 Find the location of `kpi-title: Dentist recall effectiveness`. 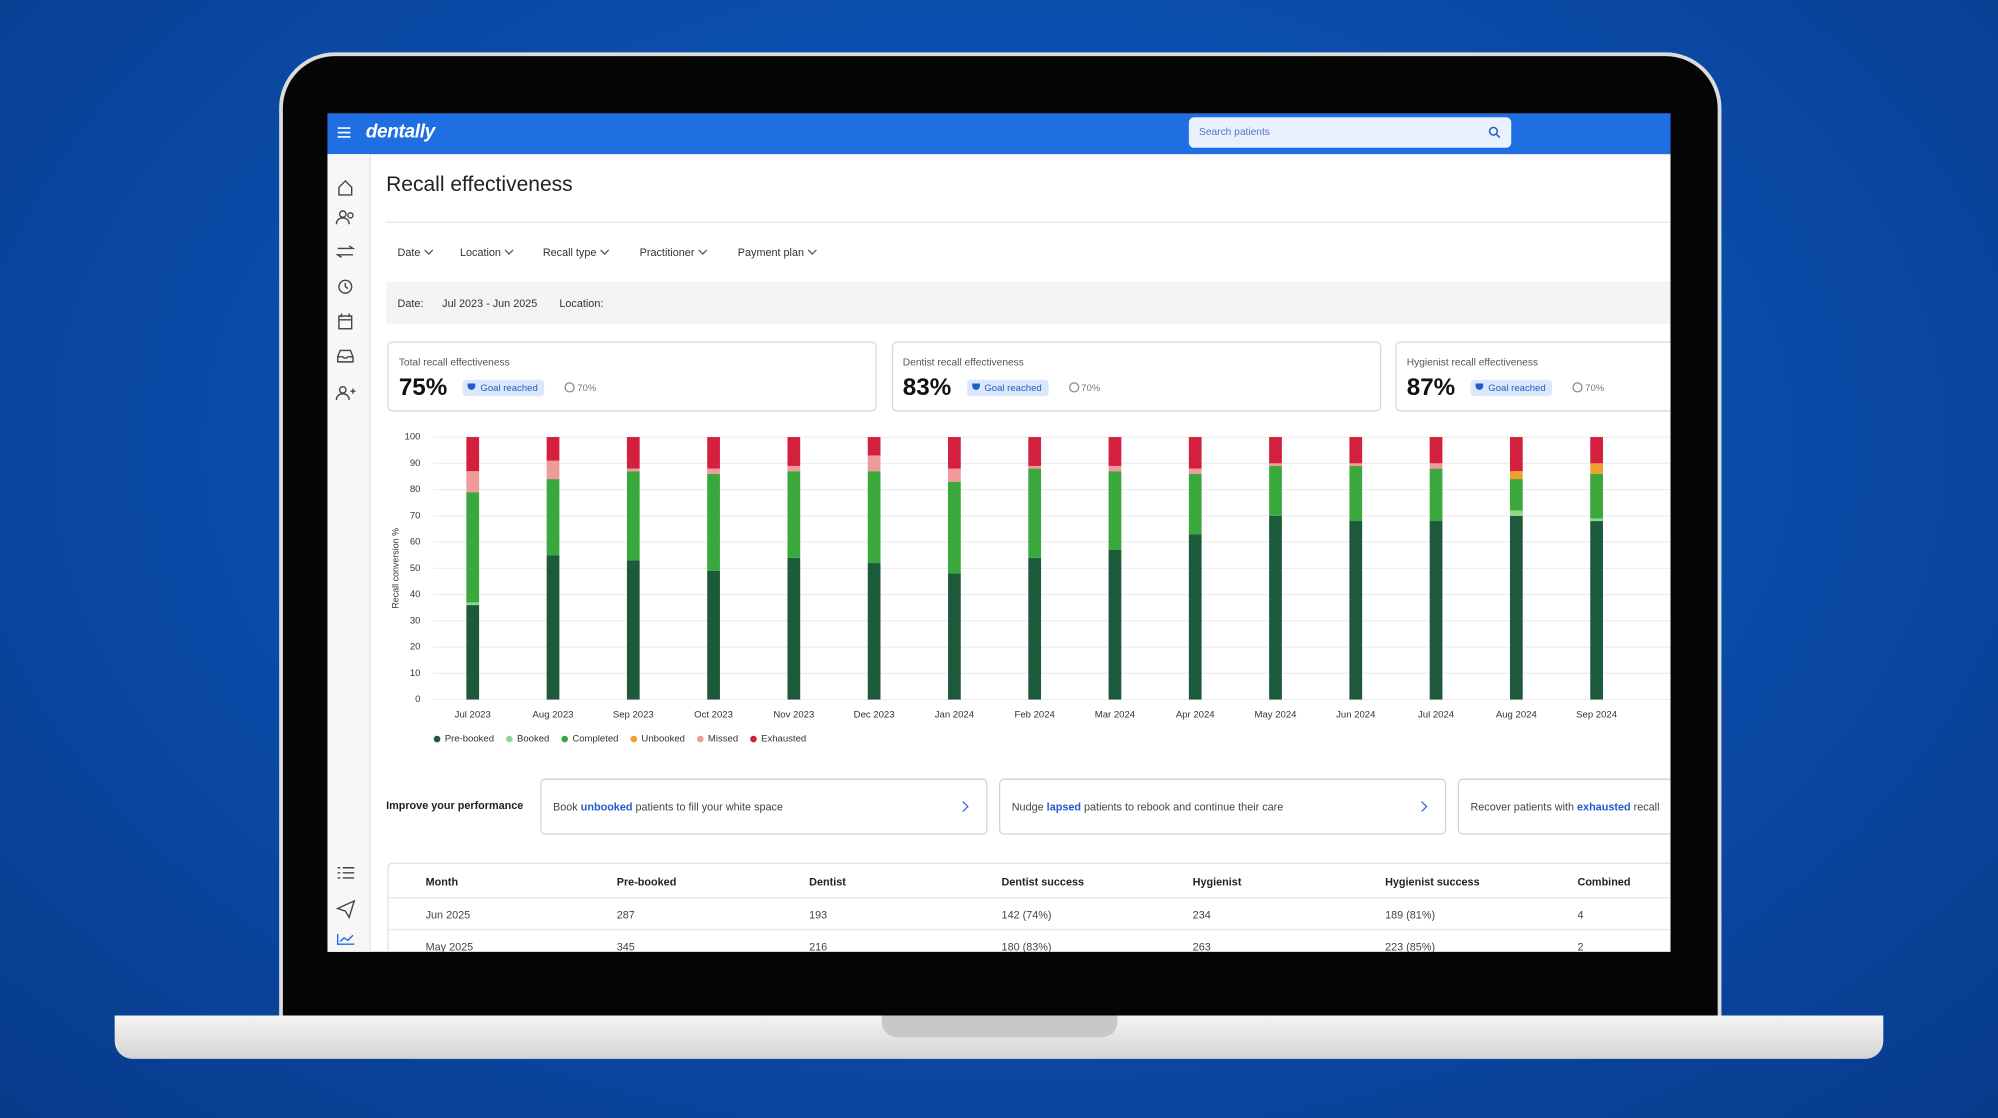

kpi-title: Dentist recall effectiveness is located at coordinates (963, 362).